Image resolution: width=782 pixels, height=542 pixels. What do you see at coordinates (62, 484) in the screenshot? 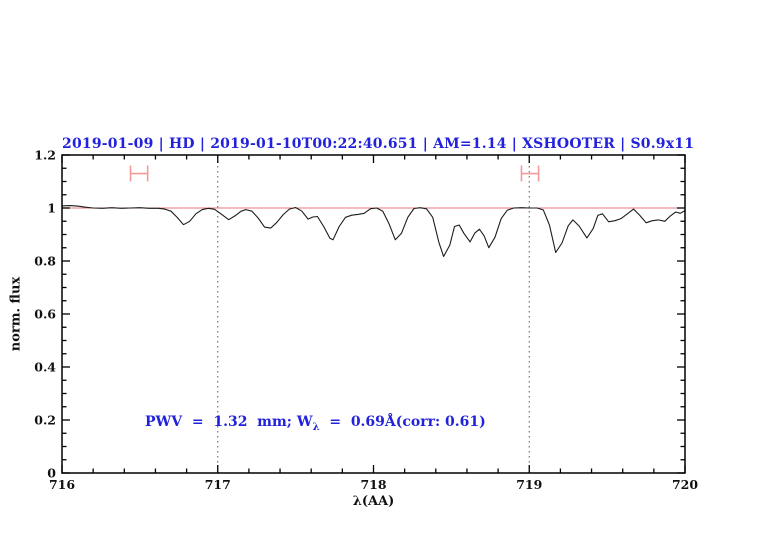
I see `x-tick-label: 716` at bounding box center [62, 484].